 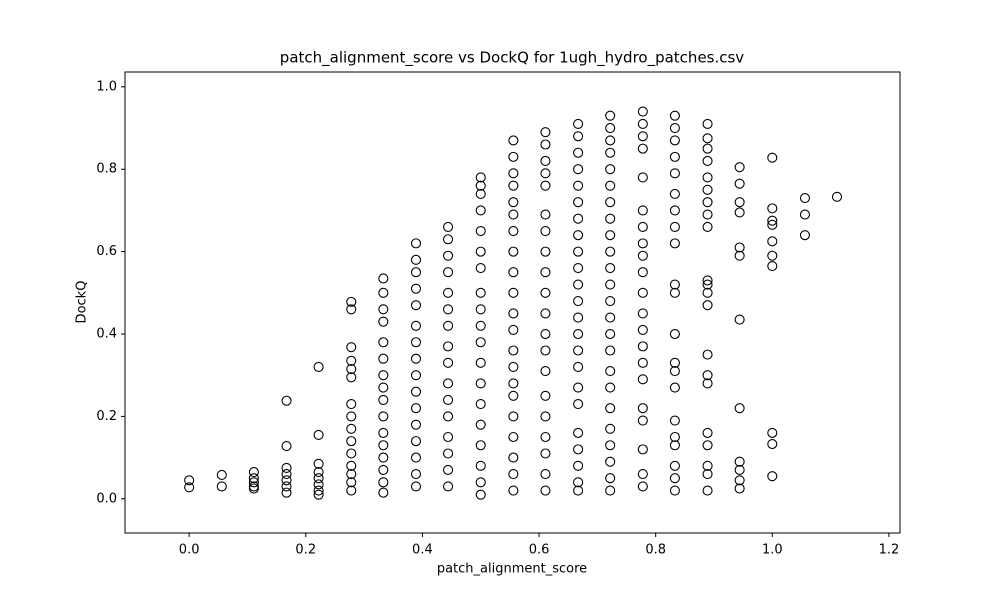 What do you see at coordinates (189, 550) in the screenshot?
I see `x-tick-label: 0.0` at bounding box center [189, 550].